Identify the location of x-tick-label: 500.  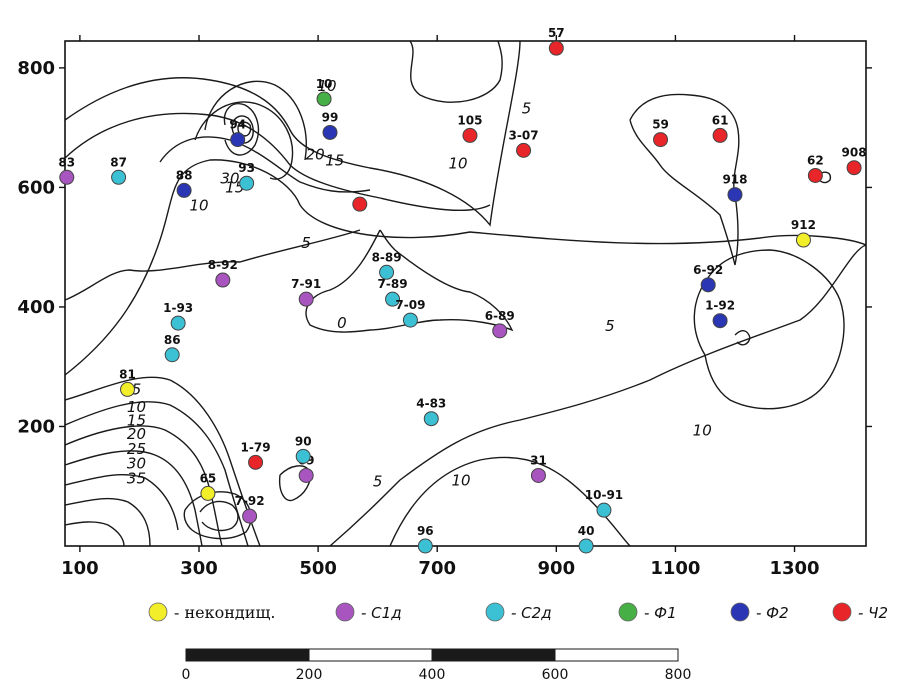
(318, 568).